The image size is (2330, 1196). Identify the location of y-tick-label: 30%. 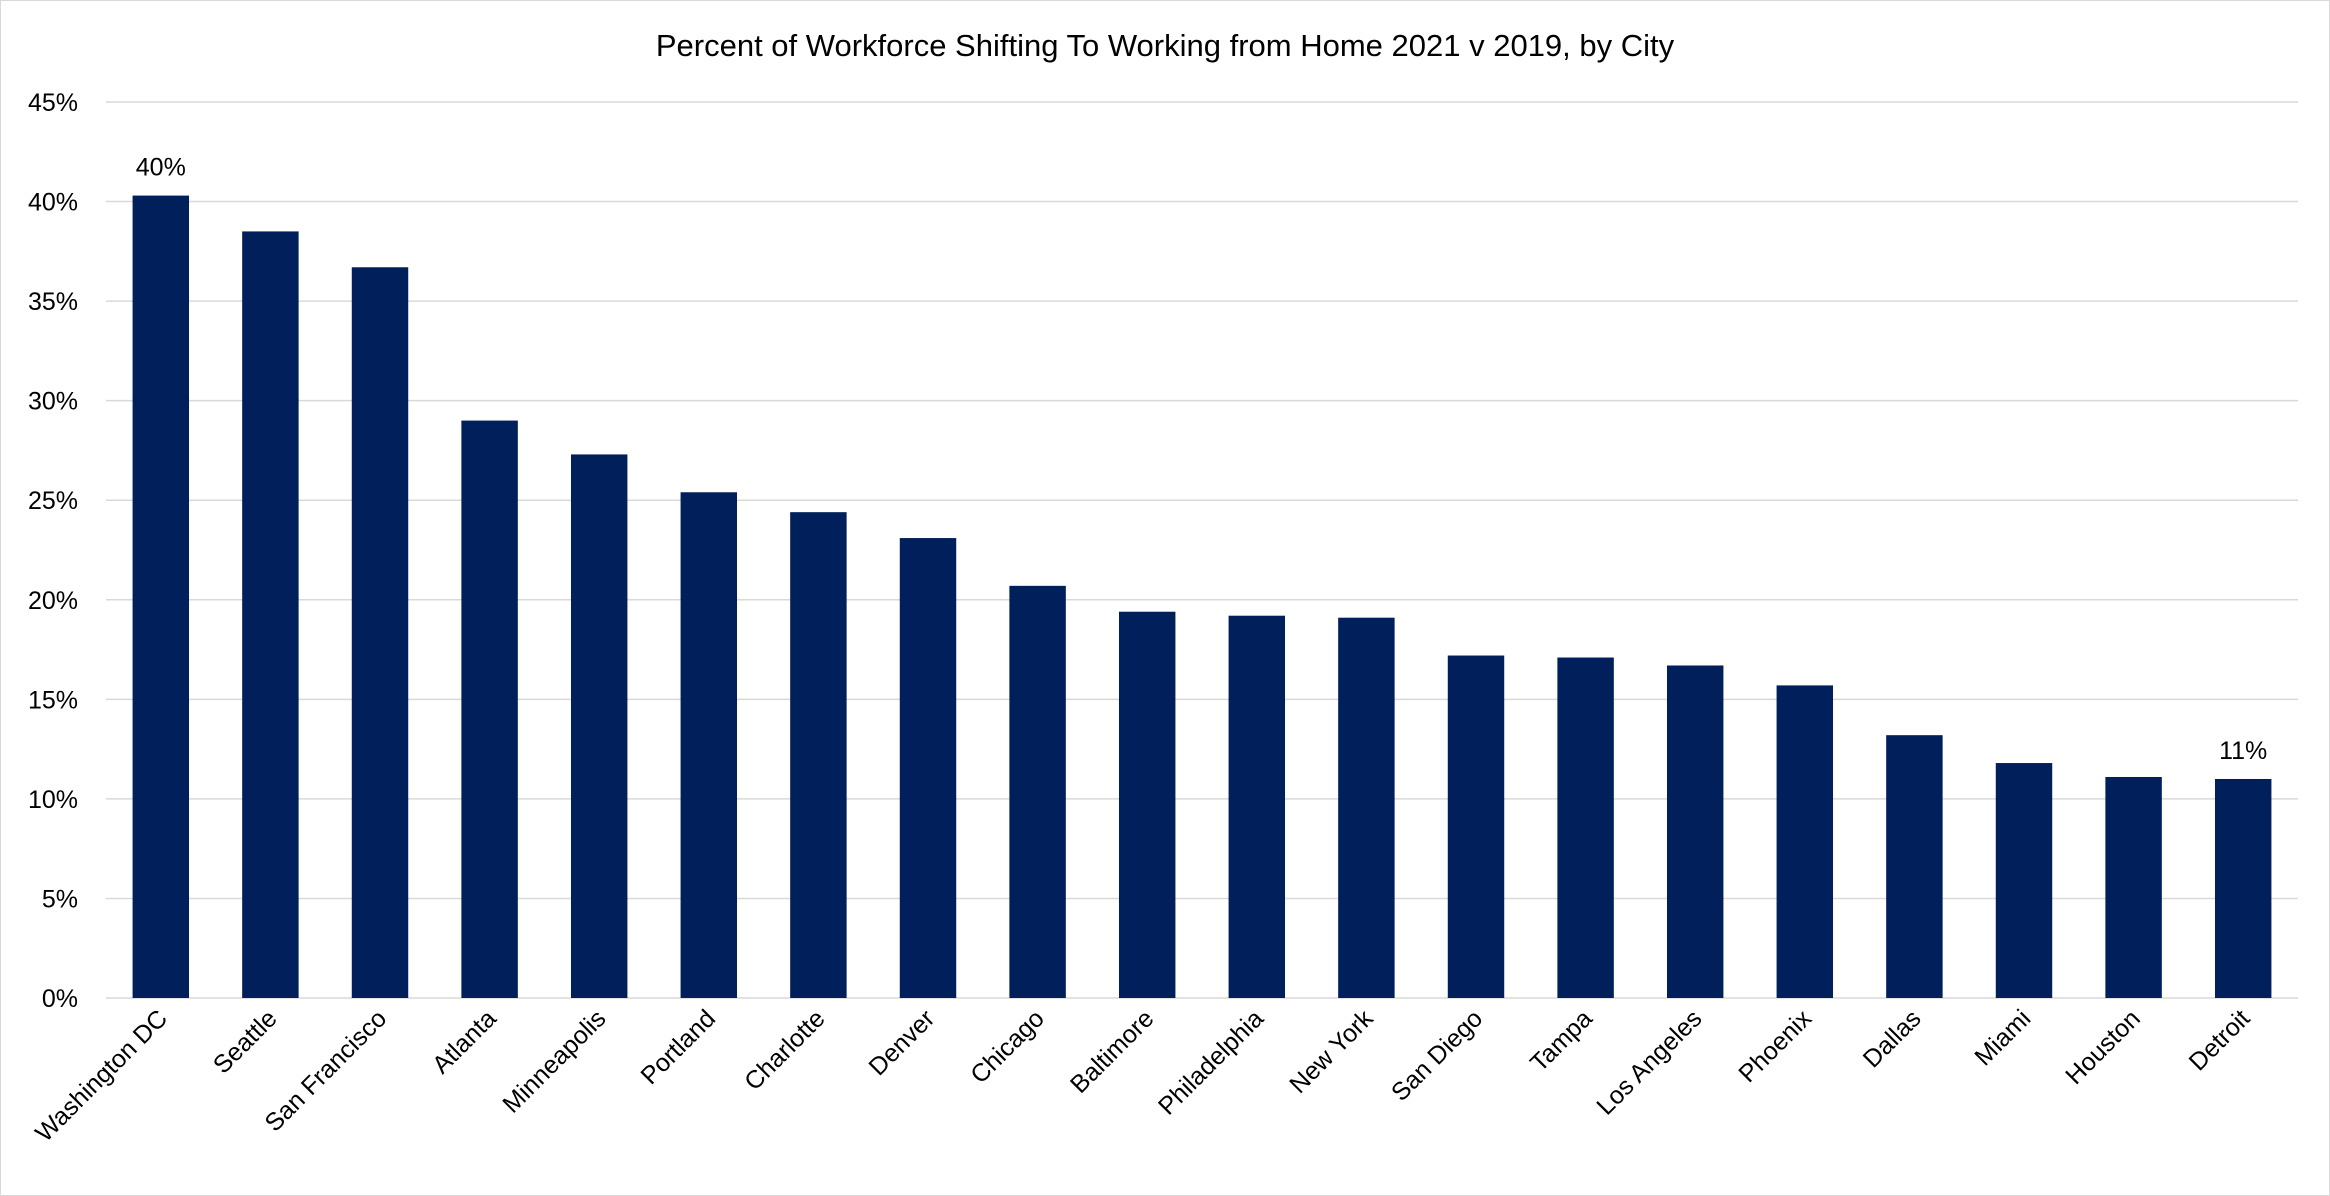
(53, 402).